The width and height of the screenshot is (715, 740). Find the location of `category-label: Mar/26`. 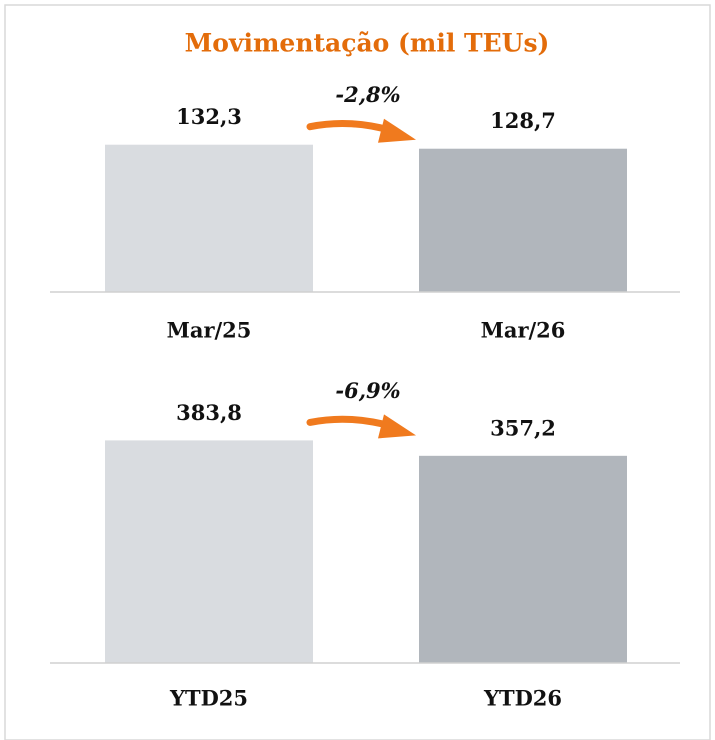

category-label: Mar/26 is located at coordinates (523, 330).